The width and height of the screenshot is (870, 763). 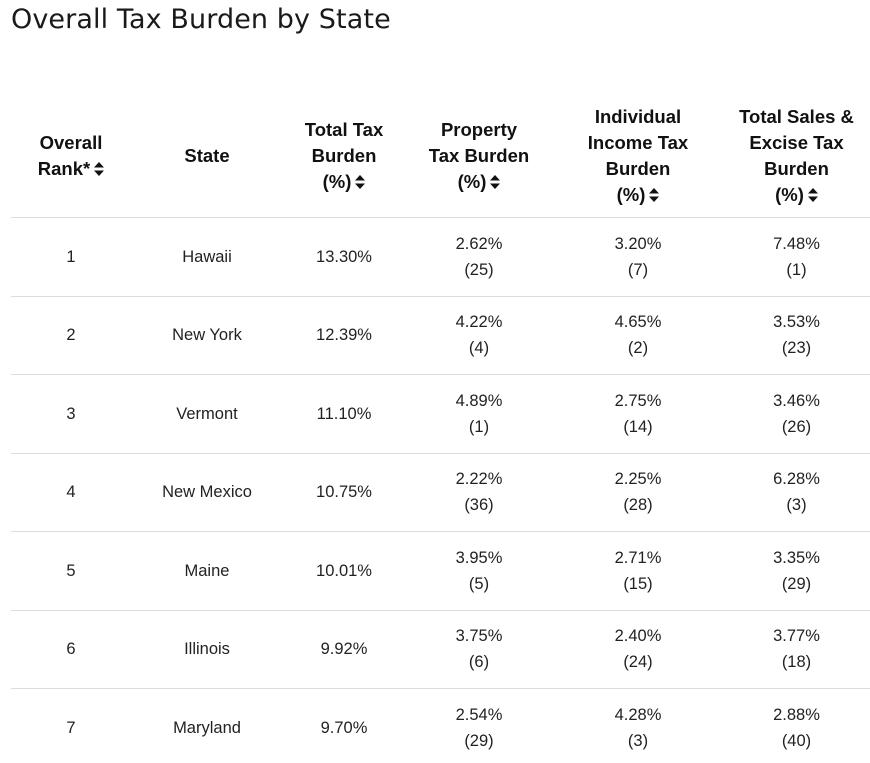 I want to click on column-header-state: State, so click(x=207, y=156).